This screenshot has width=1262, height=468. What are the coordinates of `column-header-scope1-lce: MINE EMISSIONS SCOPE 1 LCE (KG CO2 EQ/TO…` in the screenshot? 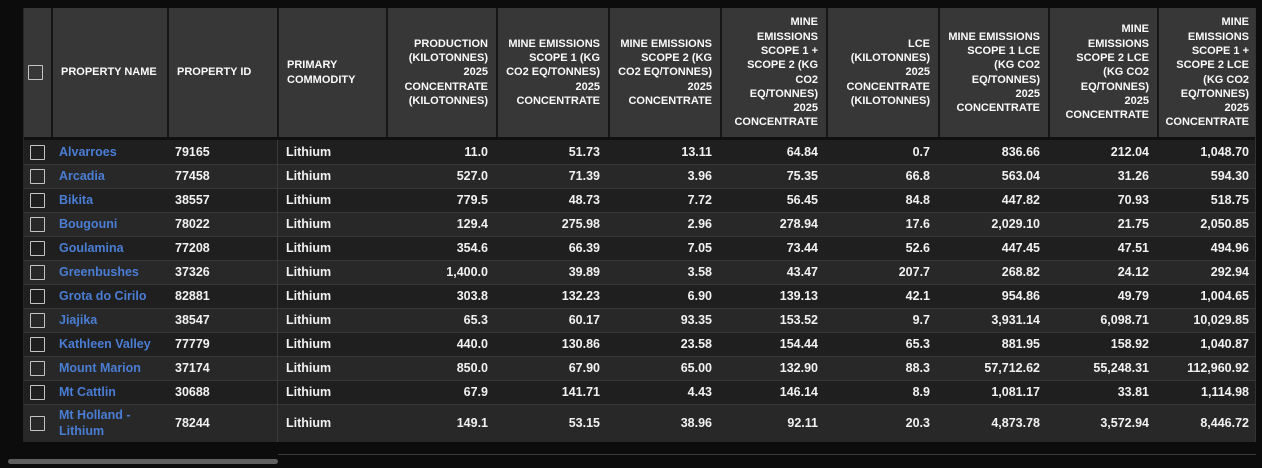 It's located at (993, 72).